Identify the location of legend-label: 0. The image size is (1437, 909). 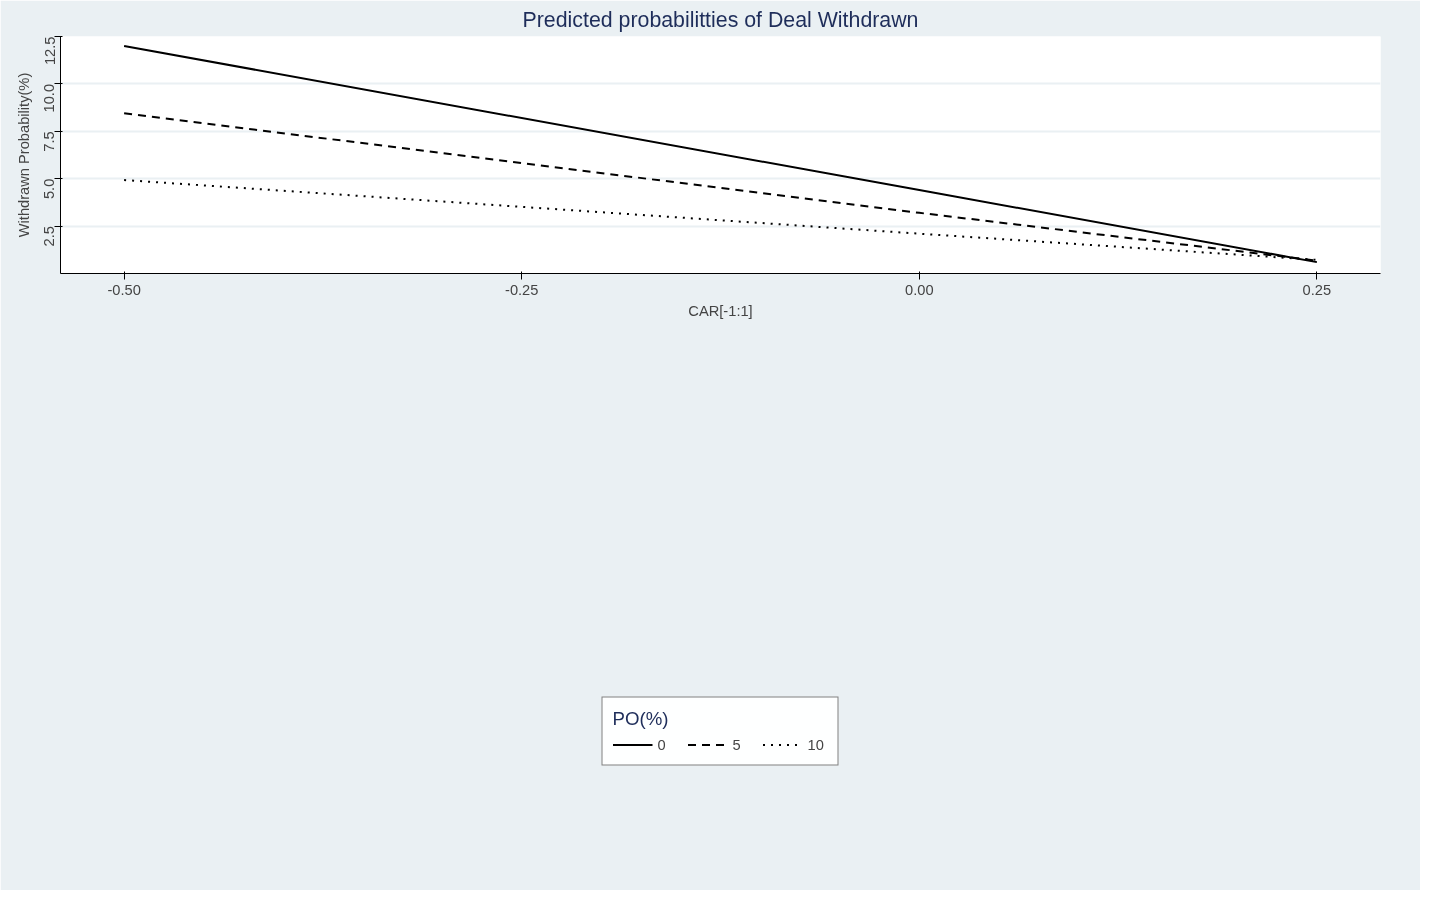
(662, 744).